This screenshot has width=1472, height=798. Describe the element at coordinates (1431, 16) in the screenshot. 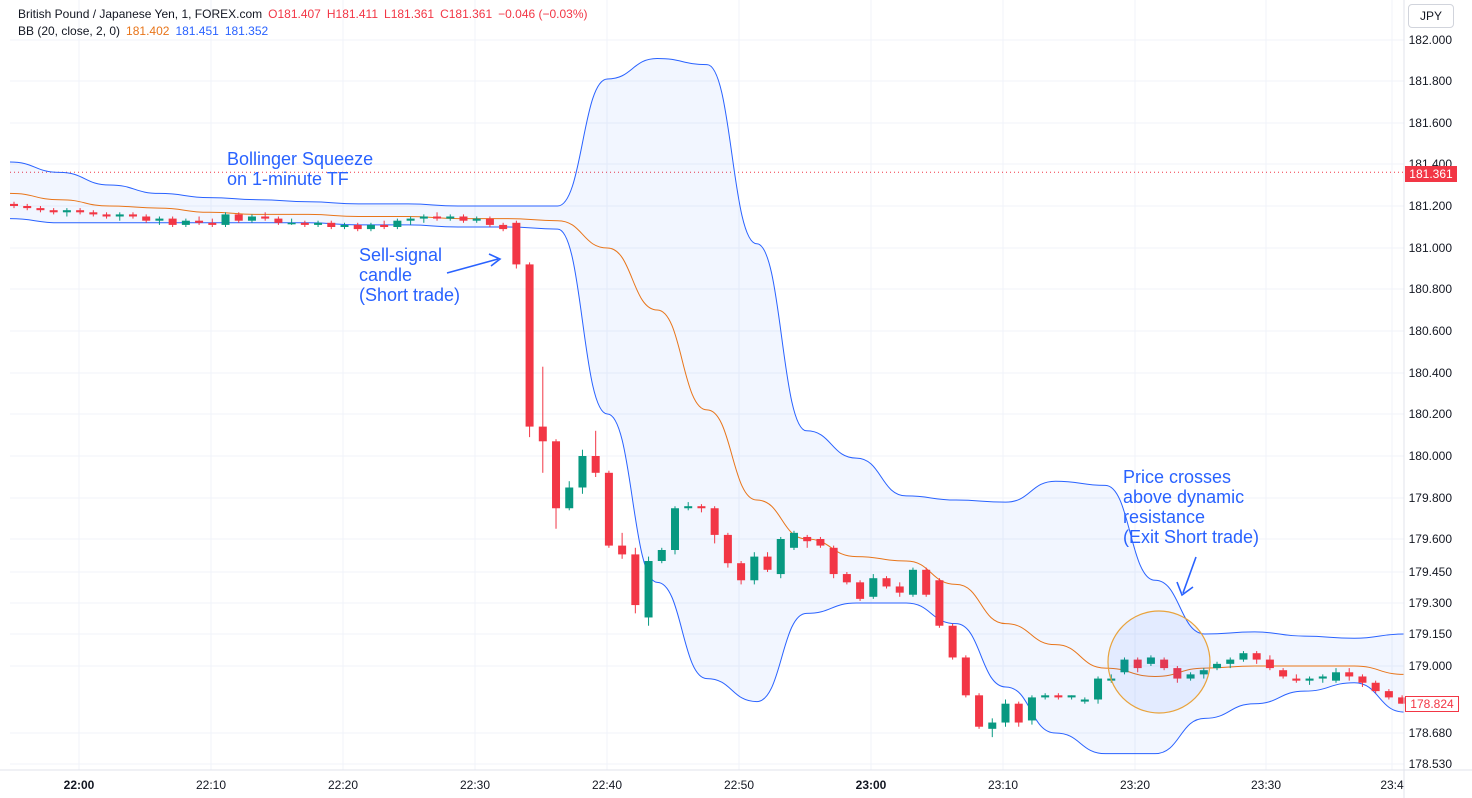

I see `currency-selector: JPY` at that location.